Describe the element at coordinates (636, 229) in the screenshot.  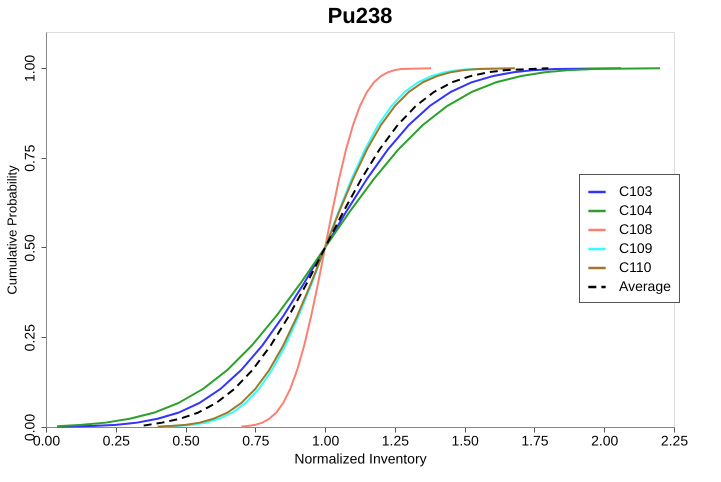
I see `legend-label: C108` at that location.